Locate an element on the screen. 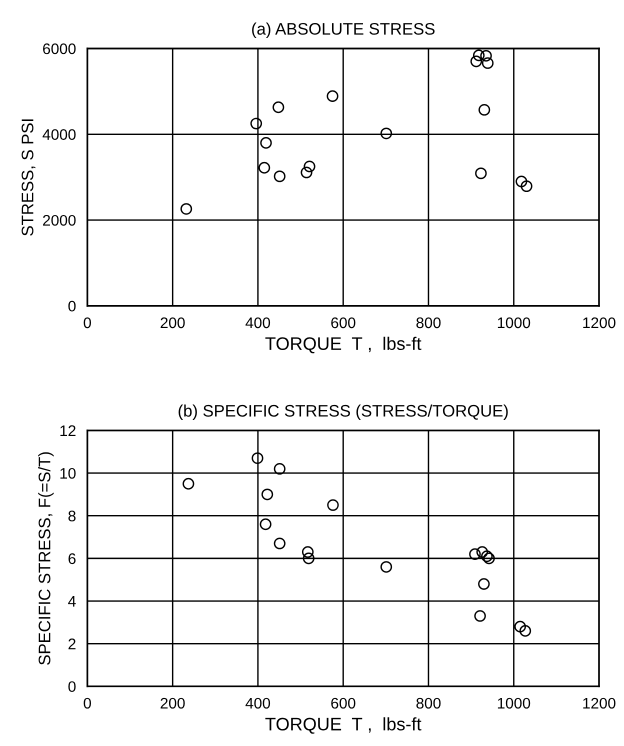  y-tick-label: 6000 is located at coordinates (59, 48).